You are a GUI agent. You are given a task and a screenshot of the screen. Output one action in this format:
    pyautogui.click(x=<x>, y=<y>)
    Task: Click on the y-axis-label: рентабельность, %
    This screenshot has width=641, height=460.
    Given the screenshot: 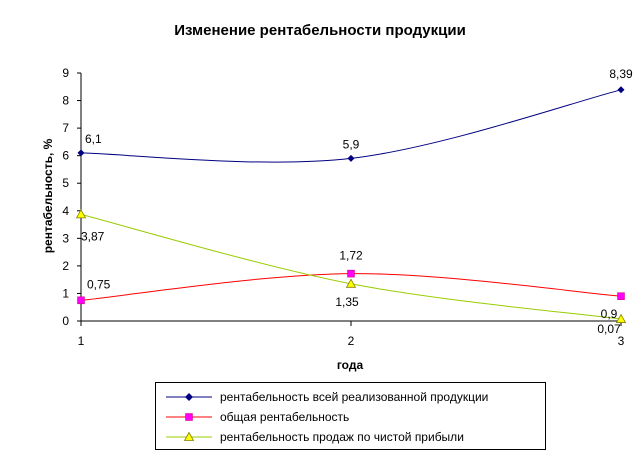 What is the action you would take?
    pyautogui.click(x=48, y=195)
    